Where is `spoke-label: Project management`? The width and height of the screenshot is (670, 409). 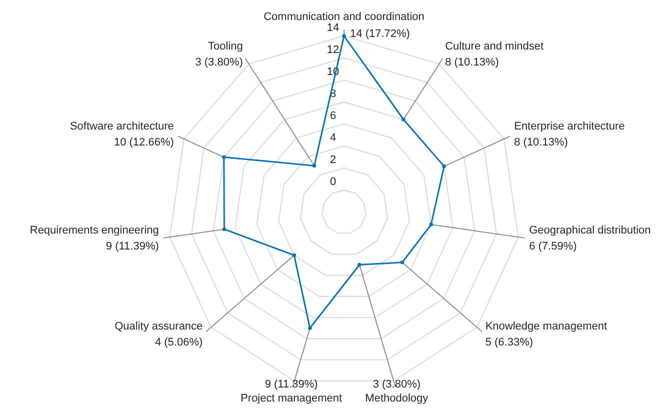
spoke-label: Project management is located at coordinates (291, 398).